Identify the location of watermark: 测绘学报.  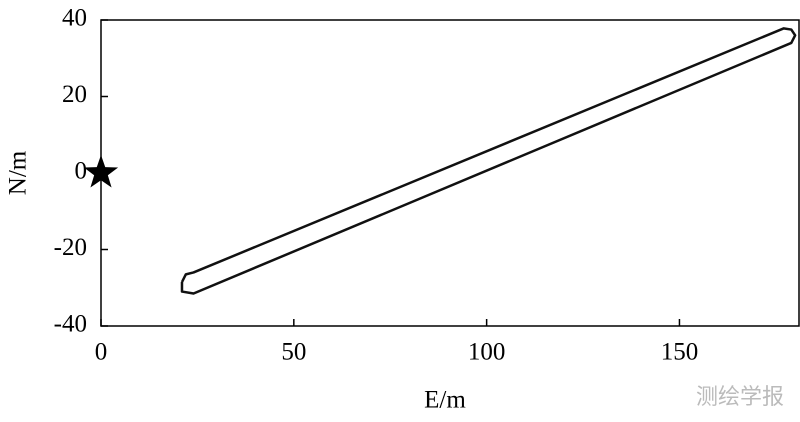
(740, 397).